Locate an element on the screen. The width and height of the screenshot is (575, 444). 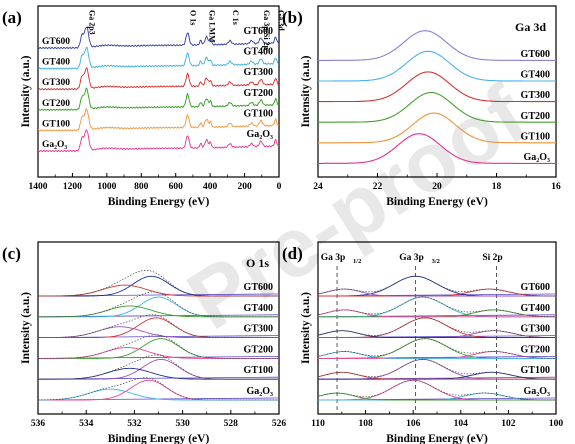
series-label-left: GT200 is located at coordinates (56, 104).